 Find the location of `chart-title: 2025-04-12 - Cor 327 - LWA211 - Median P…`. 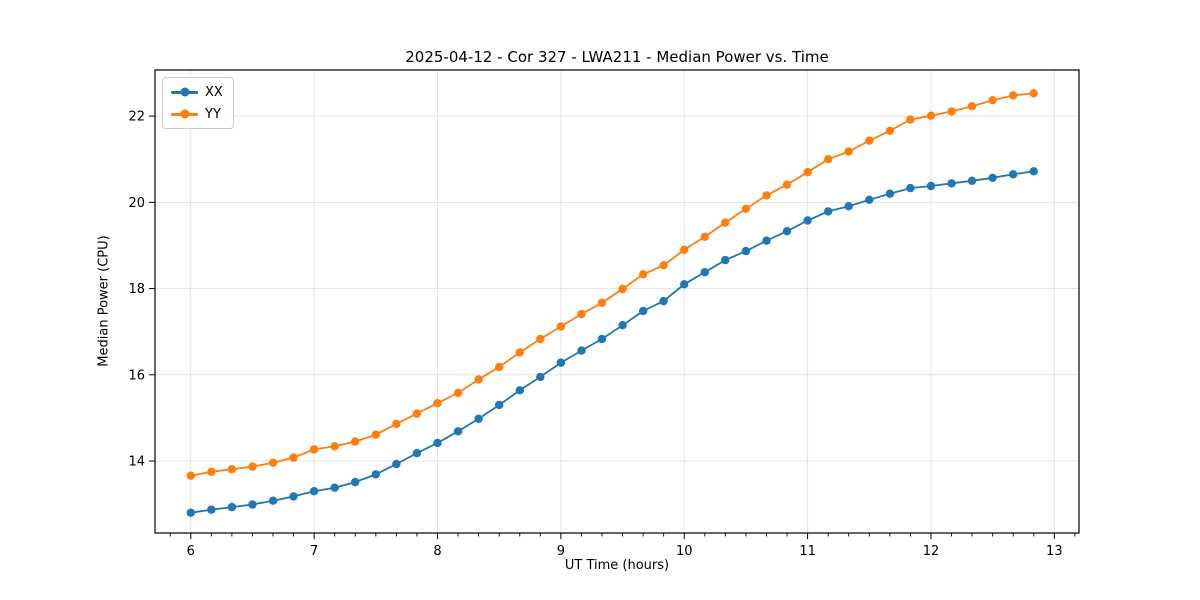

chart-title: 2025-04-12 - Cor 327 - LWA211 - Median P… is located at coordinates (617, 57).